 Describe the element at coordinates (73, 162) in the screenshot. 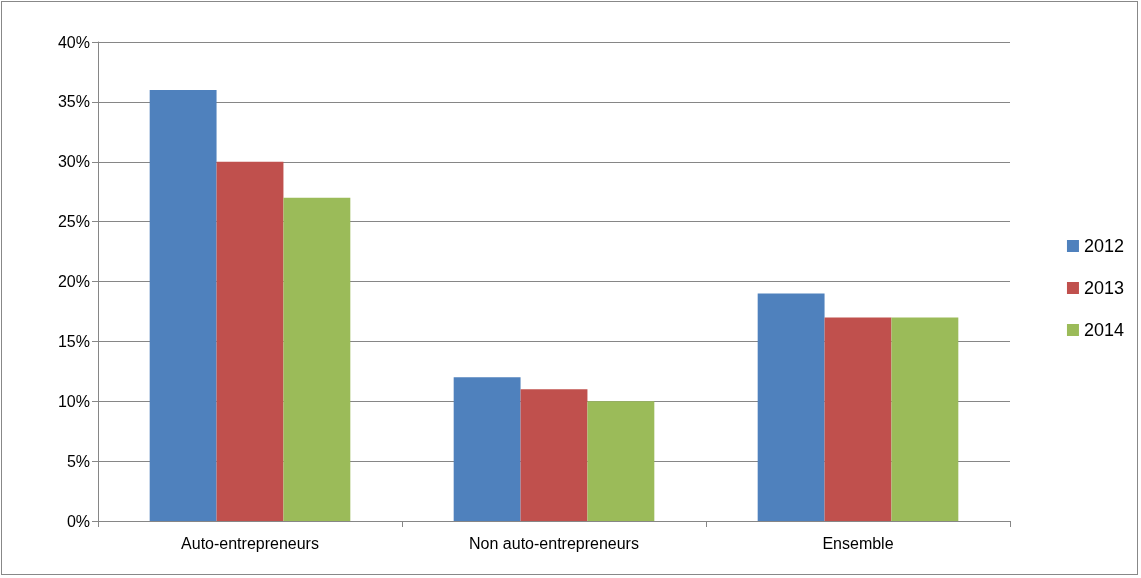

I see `y-tick-label: 30%` at that location.